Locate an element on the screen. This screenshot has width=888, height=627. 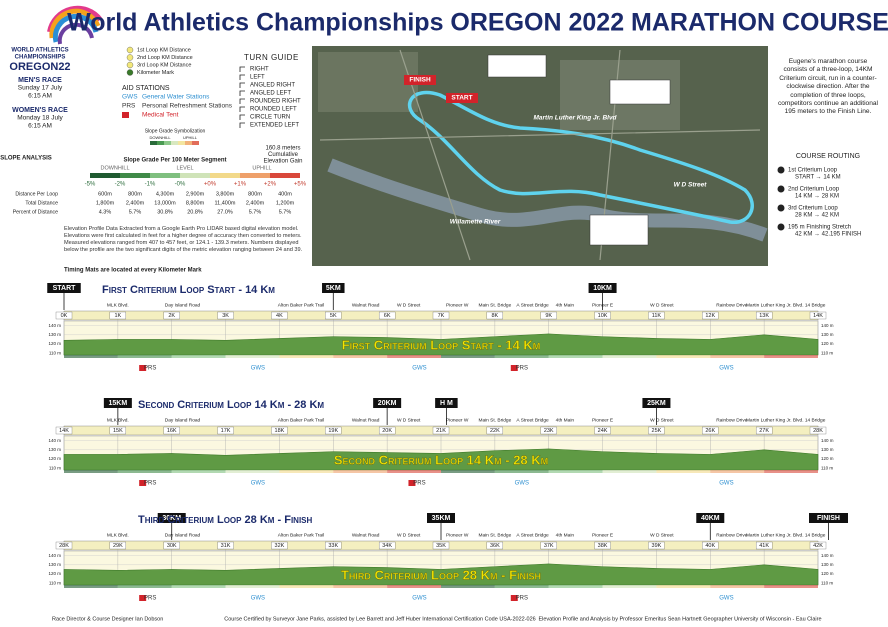
routing-name: 3rd Criterium Loop is located at coordinates (813, 209).